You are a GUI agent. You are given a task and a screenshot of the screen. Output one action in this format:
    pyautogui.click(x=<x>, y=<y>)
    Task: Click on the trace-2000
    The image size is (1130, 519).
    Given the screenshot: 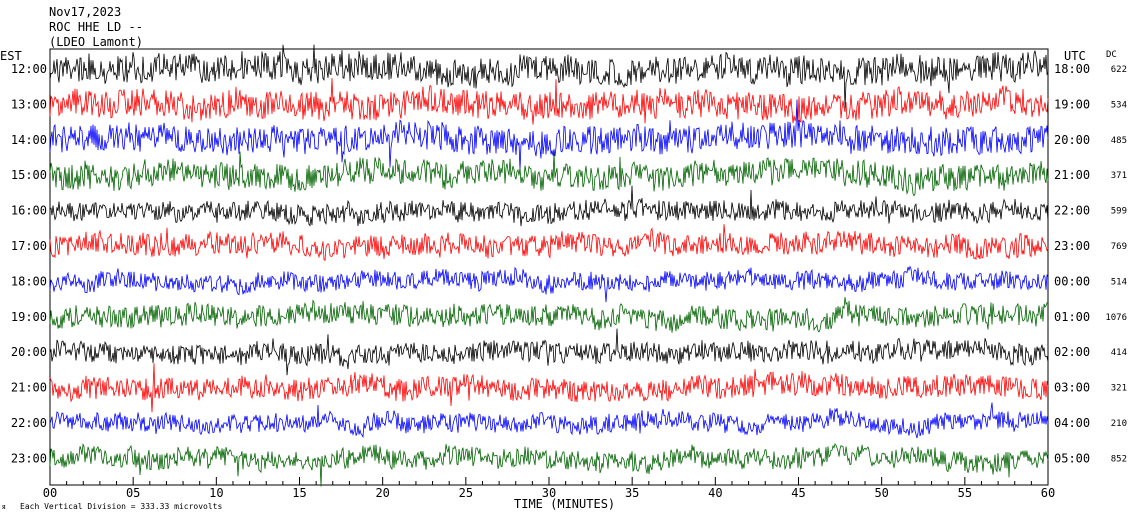 What is the action you would take?
    pyautogui.click(x=549, y=352)
    